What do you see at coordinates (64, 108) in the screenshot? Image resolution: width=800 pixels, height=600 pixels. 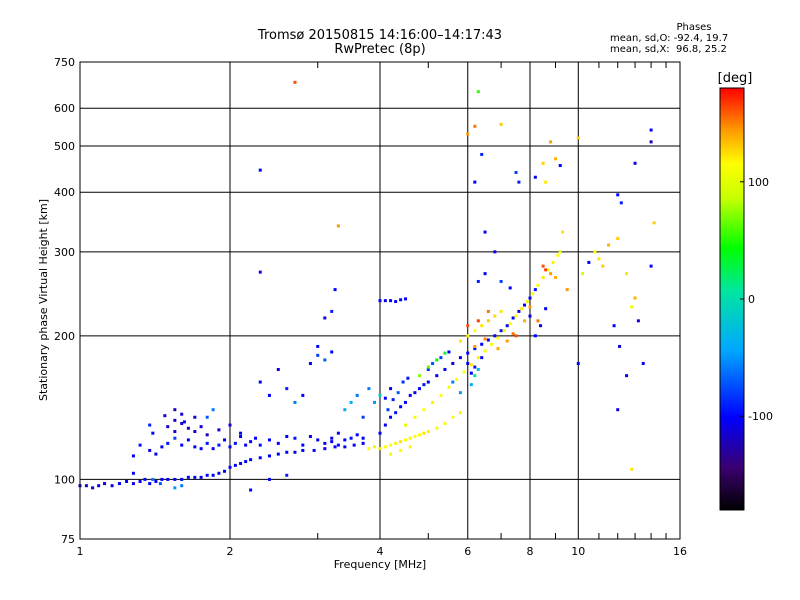 I see `y-tick-label: 600` at bounding box center [64, 108].